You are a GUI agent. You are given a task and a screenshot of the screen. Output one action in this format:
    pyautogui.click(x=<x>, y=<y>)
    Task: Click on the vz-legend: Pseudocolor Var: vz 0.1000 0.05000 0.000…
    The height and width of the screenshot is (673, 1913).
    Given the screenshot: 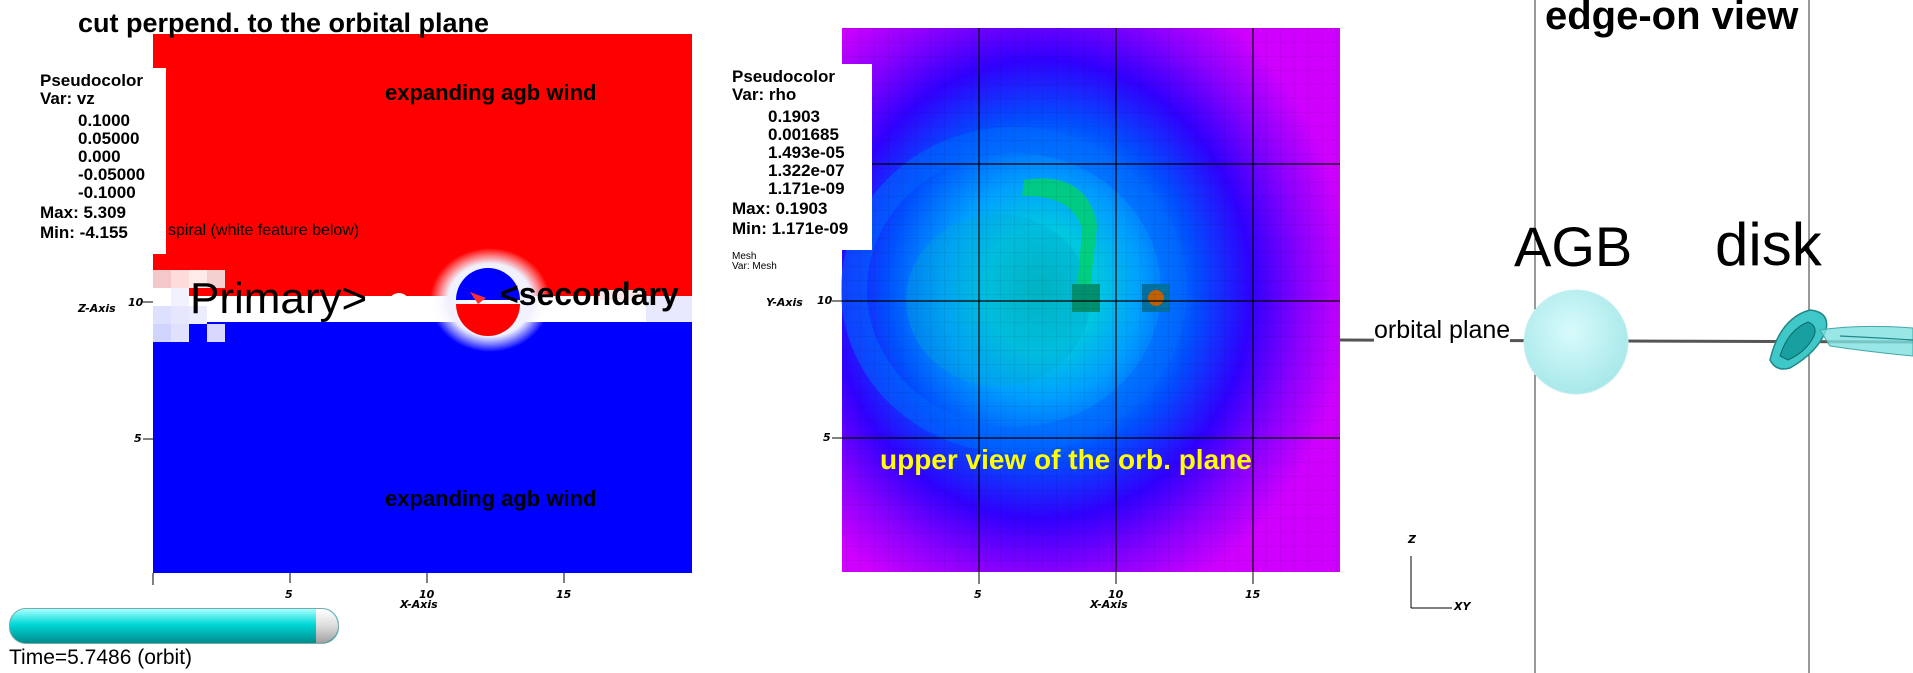 What is the action you would take?
    pyautogui.click(x=101, y=161)
    